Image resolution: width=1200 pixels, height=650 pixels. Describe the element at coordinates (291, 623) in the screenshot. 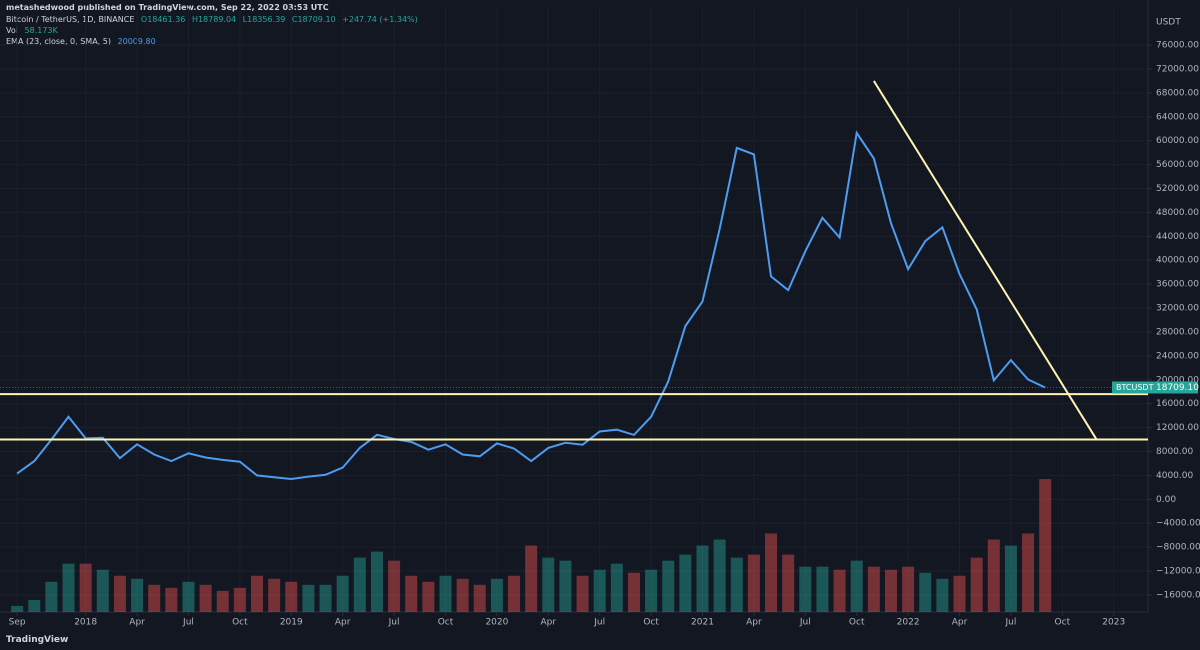

I see `x-tick-label: 2019` at that location.